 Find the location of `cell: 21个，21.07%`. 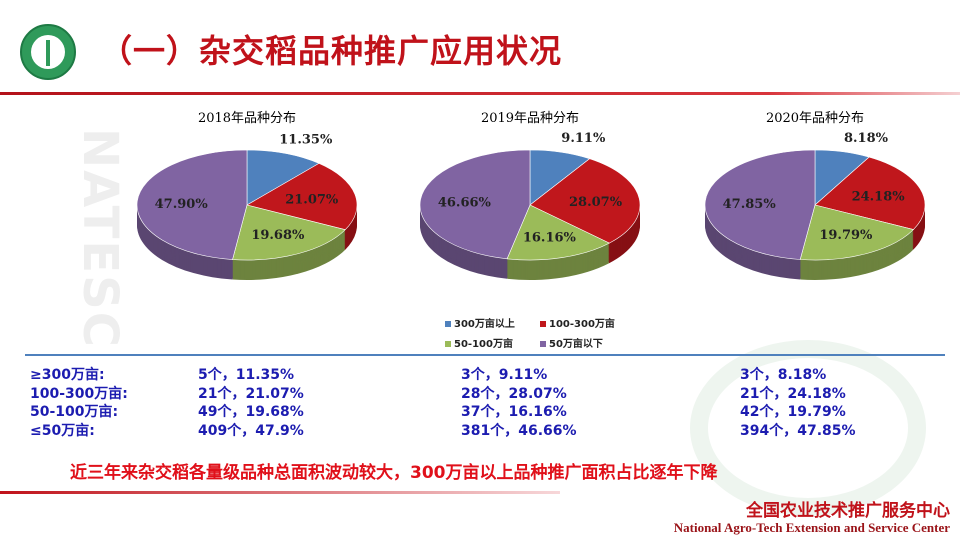

cell: 21个，21.07% is located at coordinates (251, 393).